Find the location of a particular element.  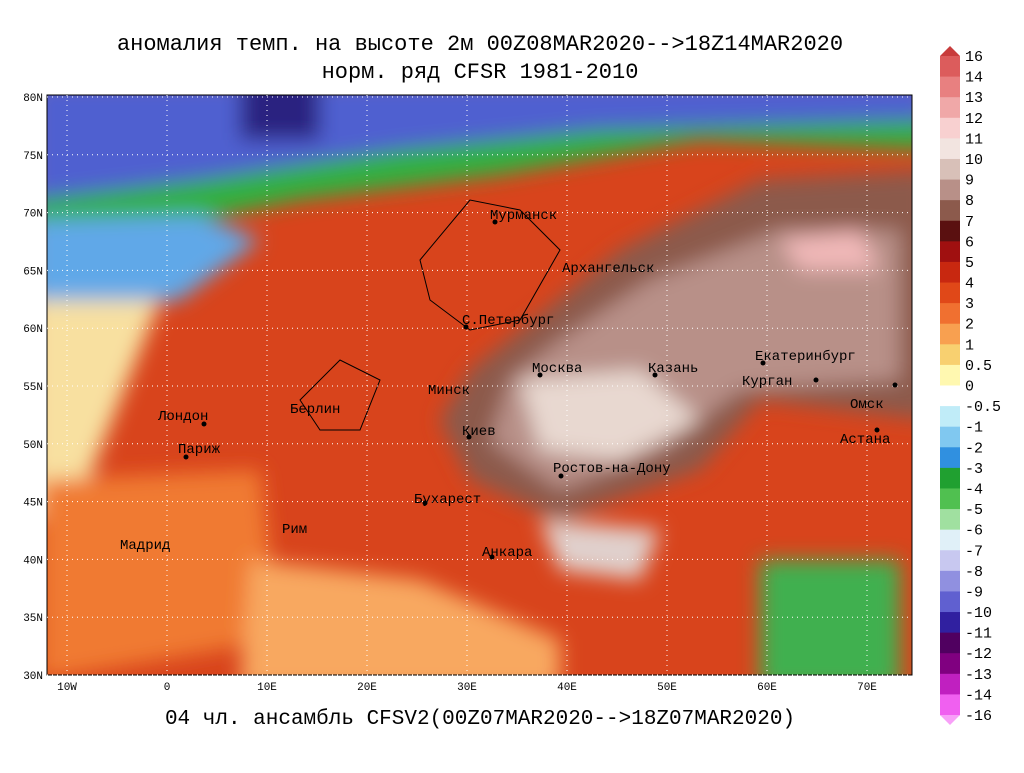

city-label: Архангельск is located at coordinates (608, 269).